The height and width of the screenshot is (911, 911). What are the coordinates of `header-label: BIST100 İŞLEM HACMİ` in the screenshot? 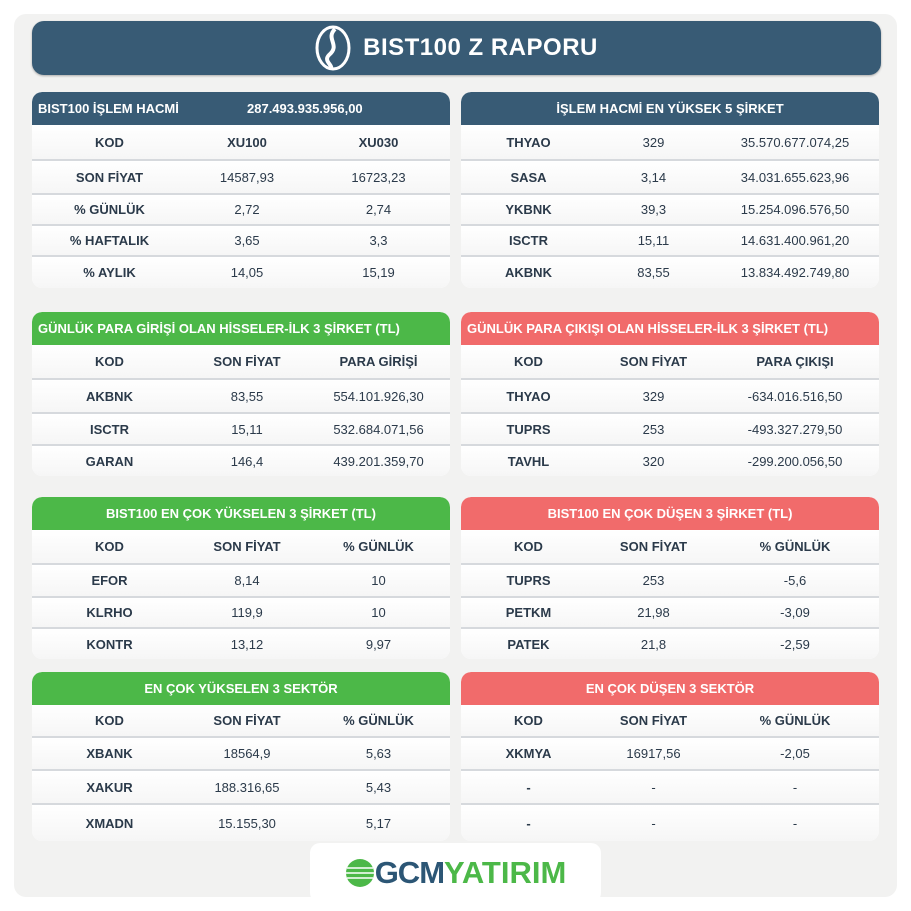 It's located at (108, 108).